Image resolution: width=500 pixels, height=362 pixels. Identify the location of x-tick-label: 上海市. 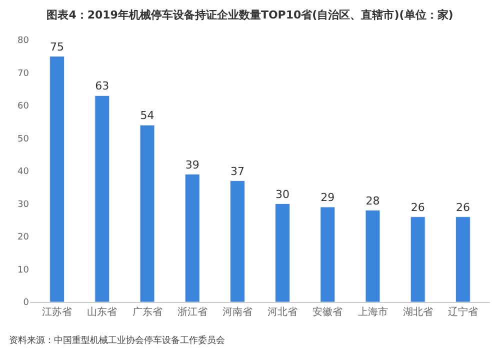
(373, 312).